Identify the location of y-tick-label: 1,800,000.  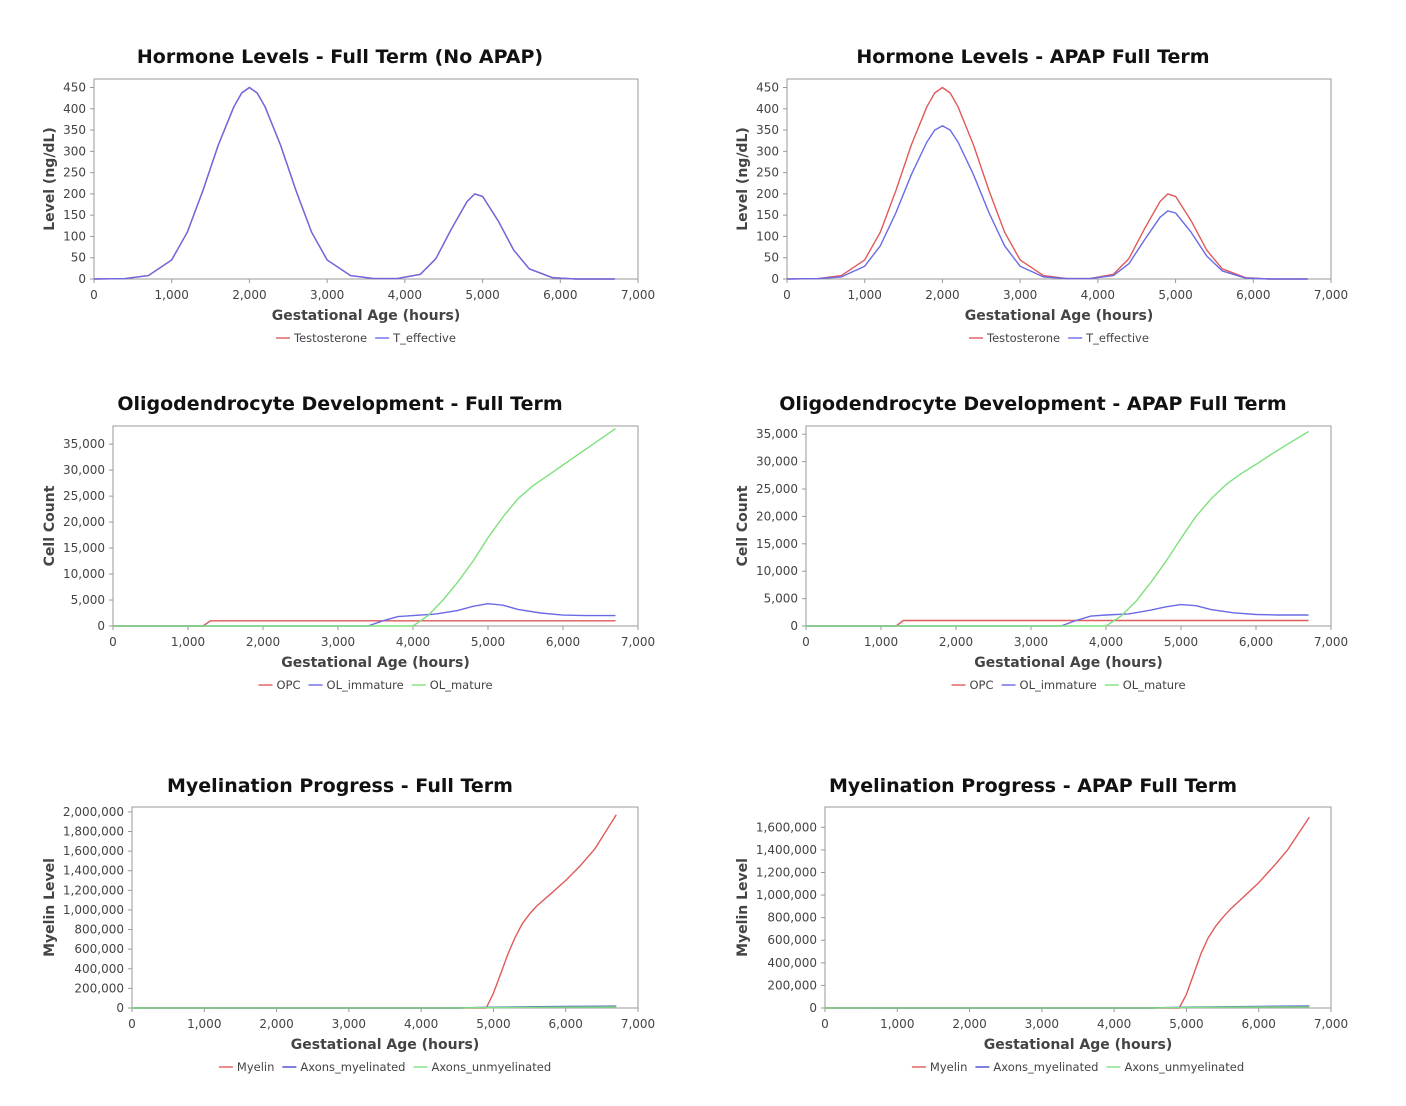
(93, 832).